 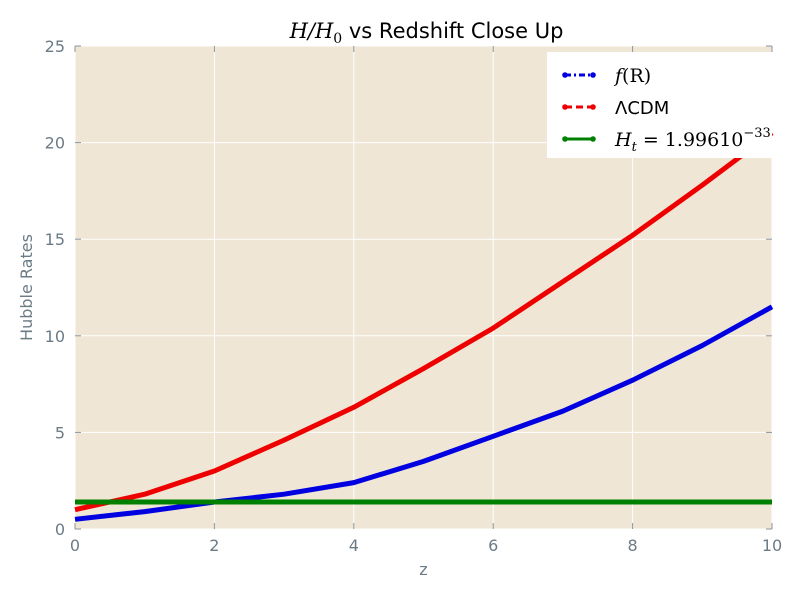 I want to click on legend-entry-f-r: f(R), so click(x=606, y=76).